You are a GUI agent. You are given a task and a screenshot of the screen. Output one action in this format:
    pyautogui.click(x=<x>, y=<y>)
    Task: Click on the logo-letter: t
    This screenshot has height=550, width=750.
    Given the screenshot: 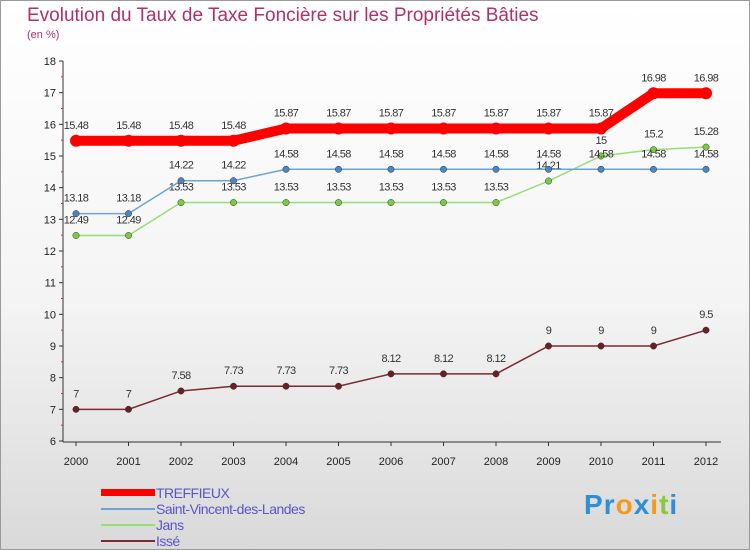 What is the action you would take?
    pyautogui.click(x=664, y=504)
    